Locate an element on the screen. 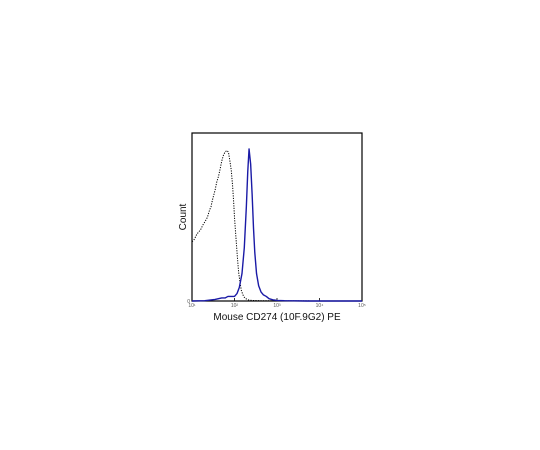 Image resolution: width=540 pixels, height=450 pixels. series-line-dotted is located at coordinates (276, 226).